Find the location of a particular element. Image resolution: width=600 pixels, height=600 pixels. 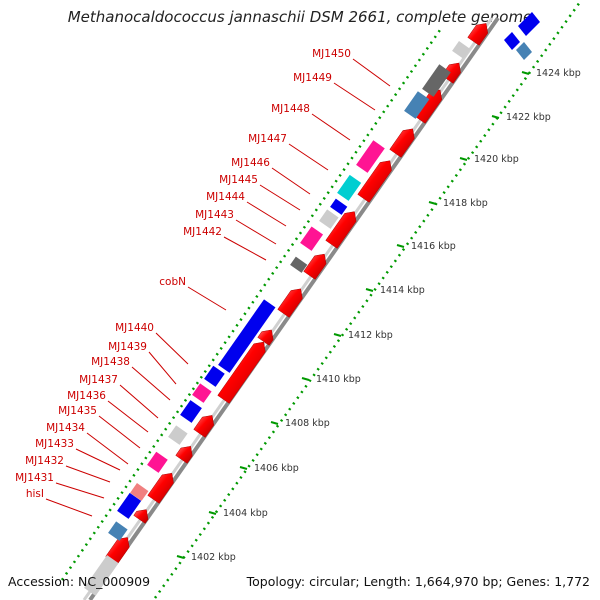

scale-label: 1424 kbp is located at coordinates (558, 73).